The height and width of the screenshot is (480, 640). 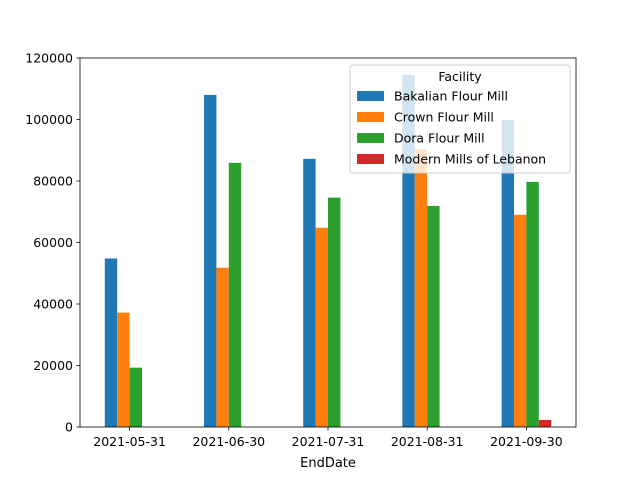 I want to click on legend-box, so click(x=460, y=119).